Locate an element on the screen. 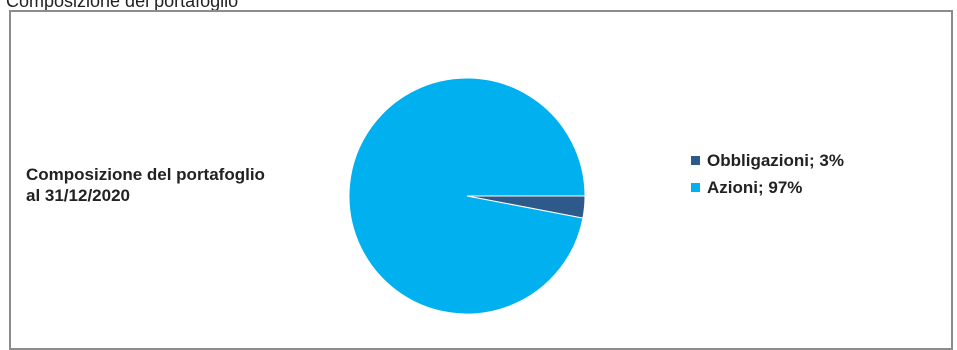 This screenshot has width=957, height=350. legend-label-obbligazioni: Obbligazioni; 3% is located at coordinates (775, 160).